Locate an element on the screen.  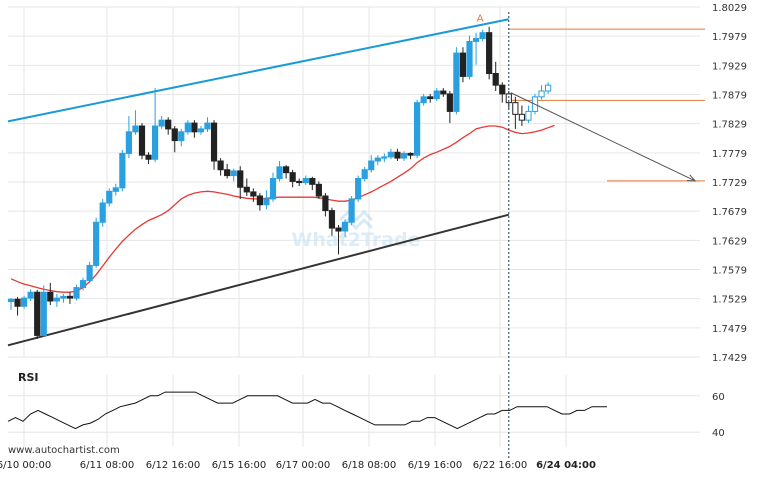
y-tick-label: 1.7479 is located at coordinates (729, 329).